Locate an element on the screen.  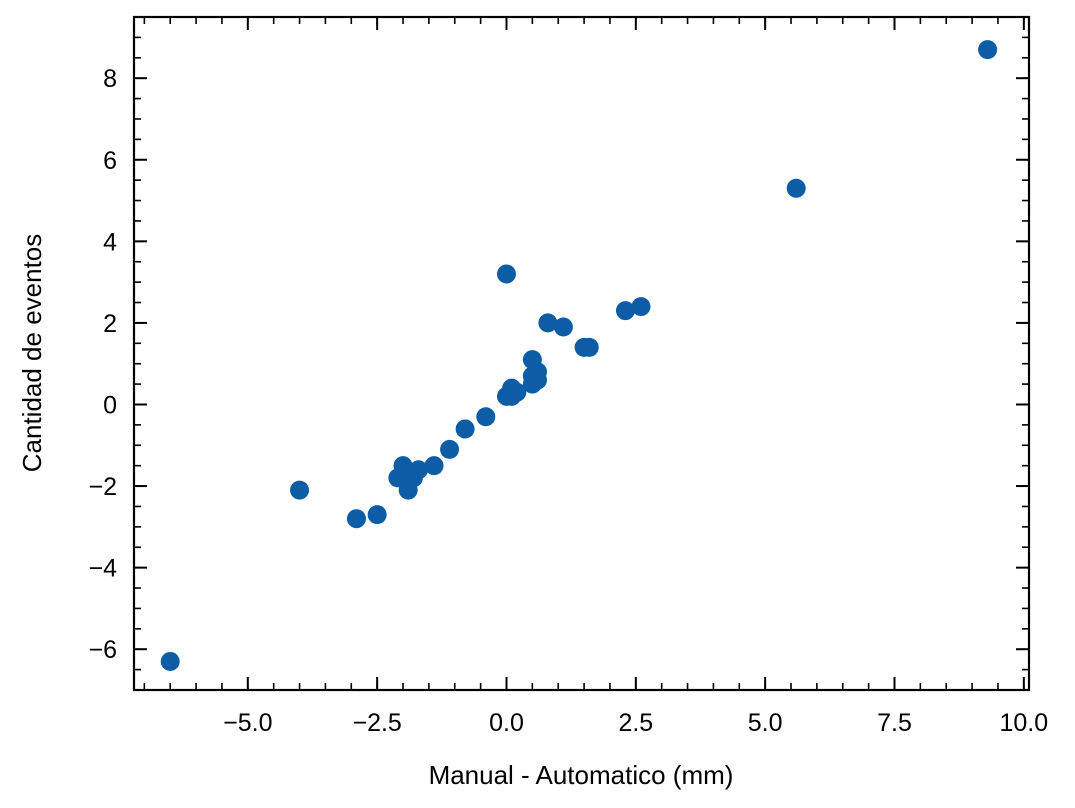
x-tick-label: 0.0 is located at coordinates (506, 723).